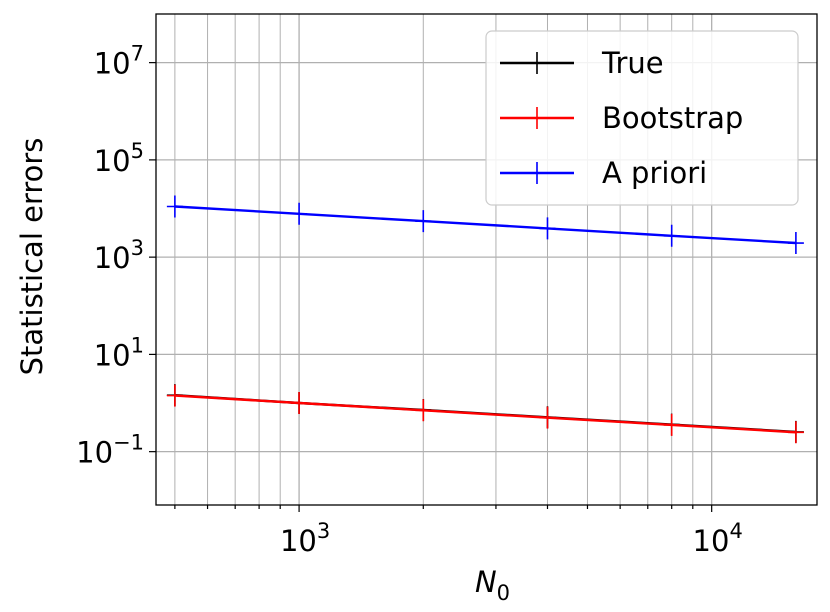 The width and height of the screenshot is (830, 612). Describe the element at coordinates (672, 118) in the screenshot. I see `legend-label: Bootstrap` at that location.